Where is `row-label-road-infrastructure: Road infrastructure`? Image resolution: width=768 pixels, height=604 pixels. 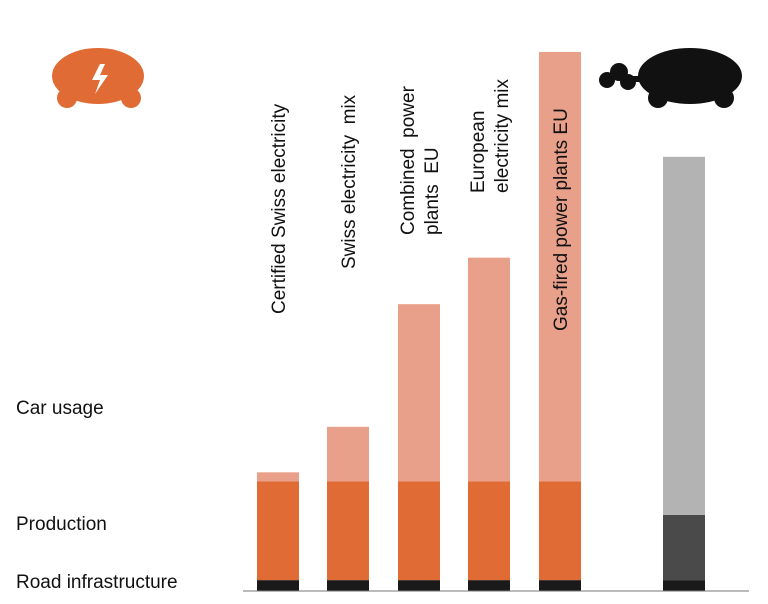 row-label-road-infrastructure: Road infrastructure is located at coordinates (97, 582).